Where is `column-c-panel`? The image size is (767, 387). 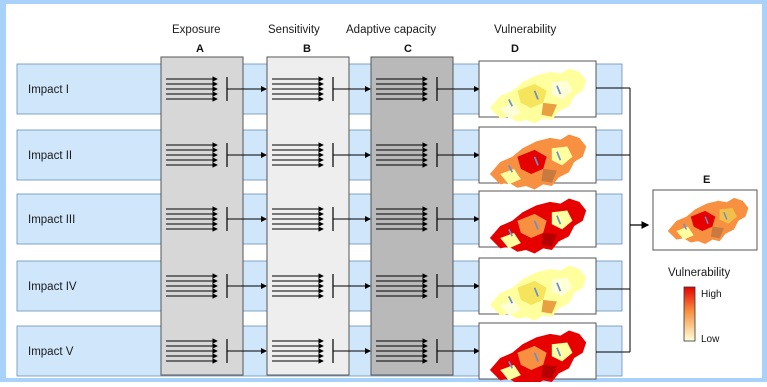
column-c-panel is located at coordinates (412, 216).